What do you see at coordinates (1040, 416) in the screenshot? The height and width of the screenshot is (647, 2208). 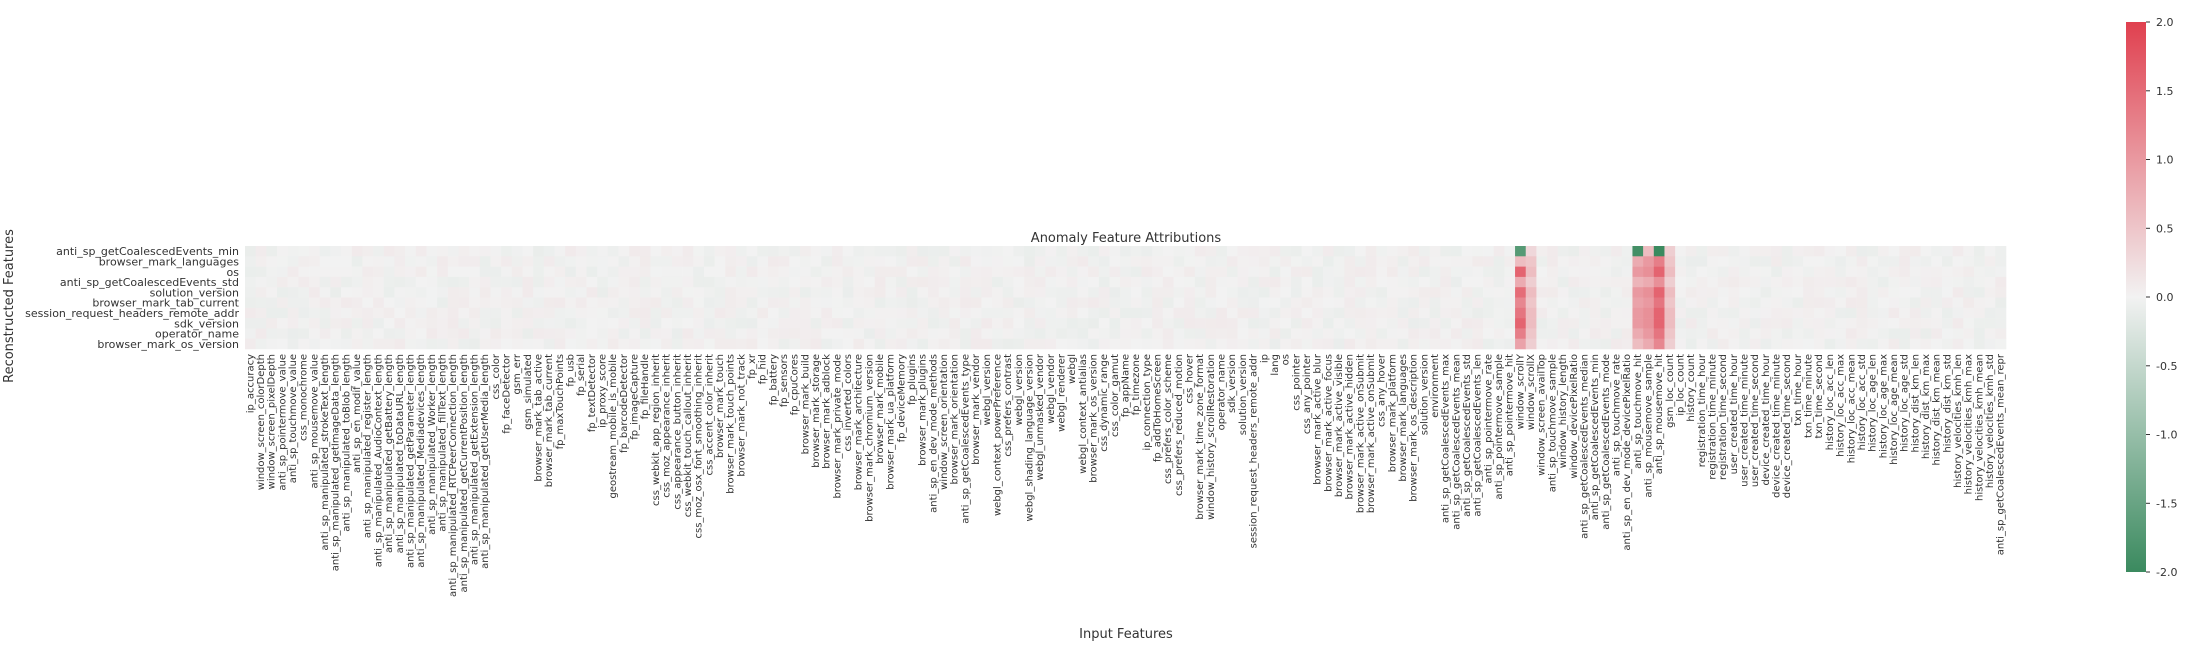 I see `x-tick-label: webgl_unmasked_vendor` at bounding box center [1040, 416].